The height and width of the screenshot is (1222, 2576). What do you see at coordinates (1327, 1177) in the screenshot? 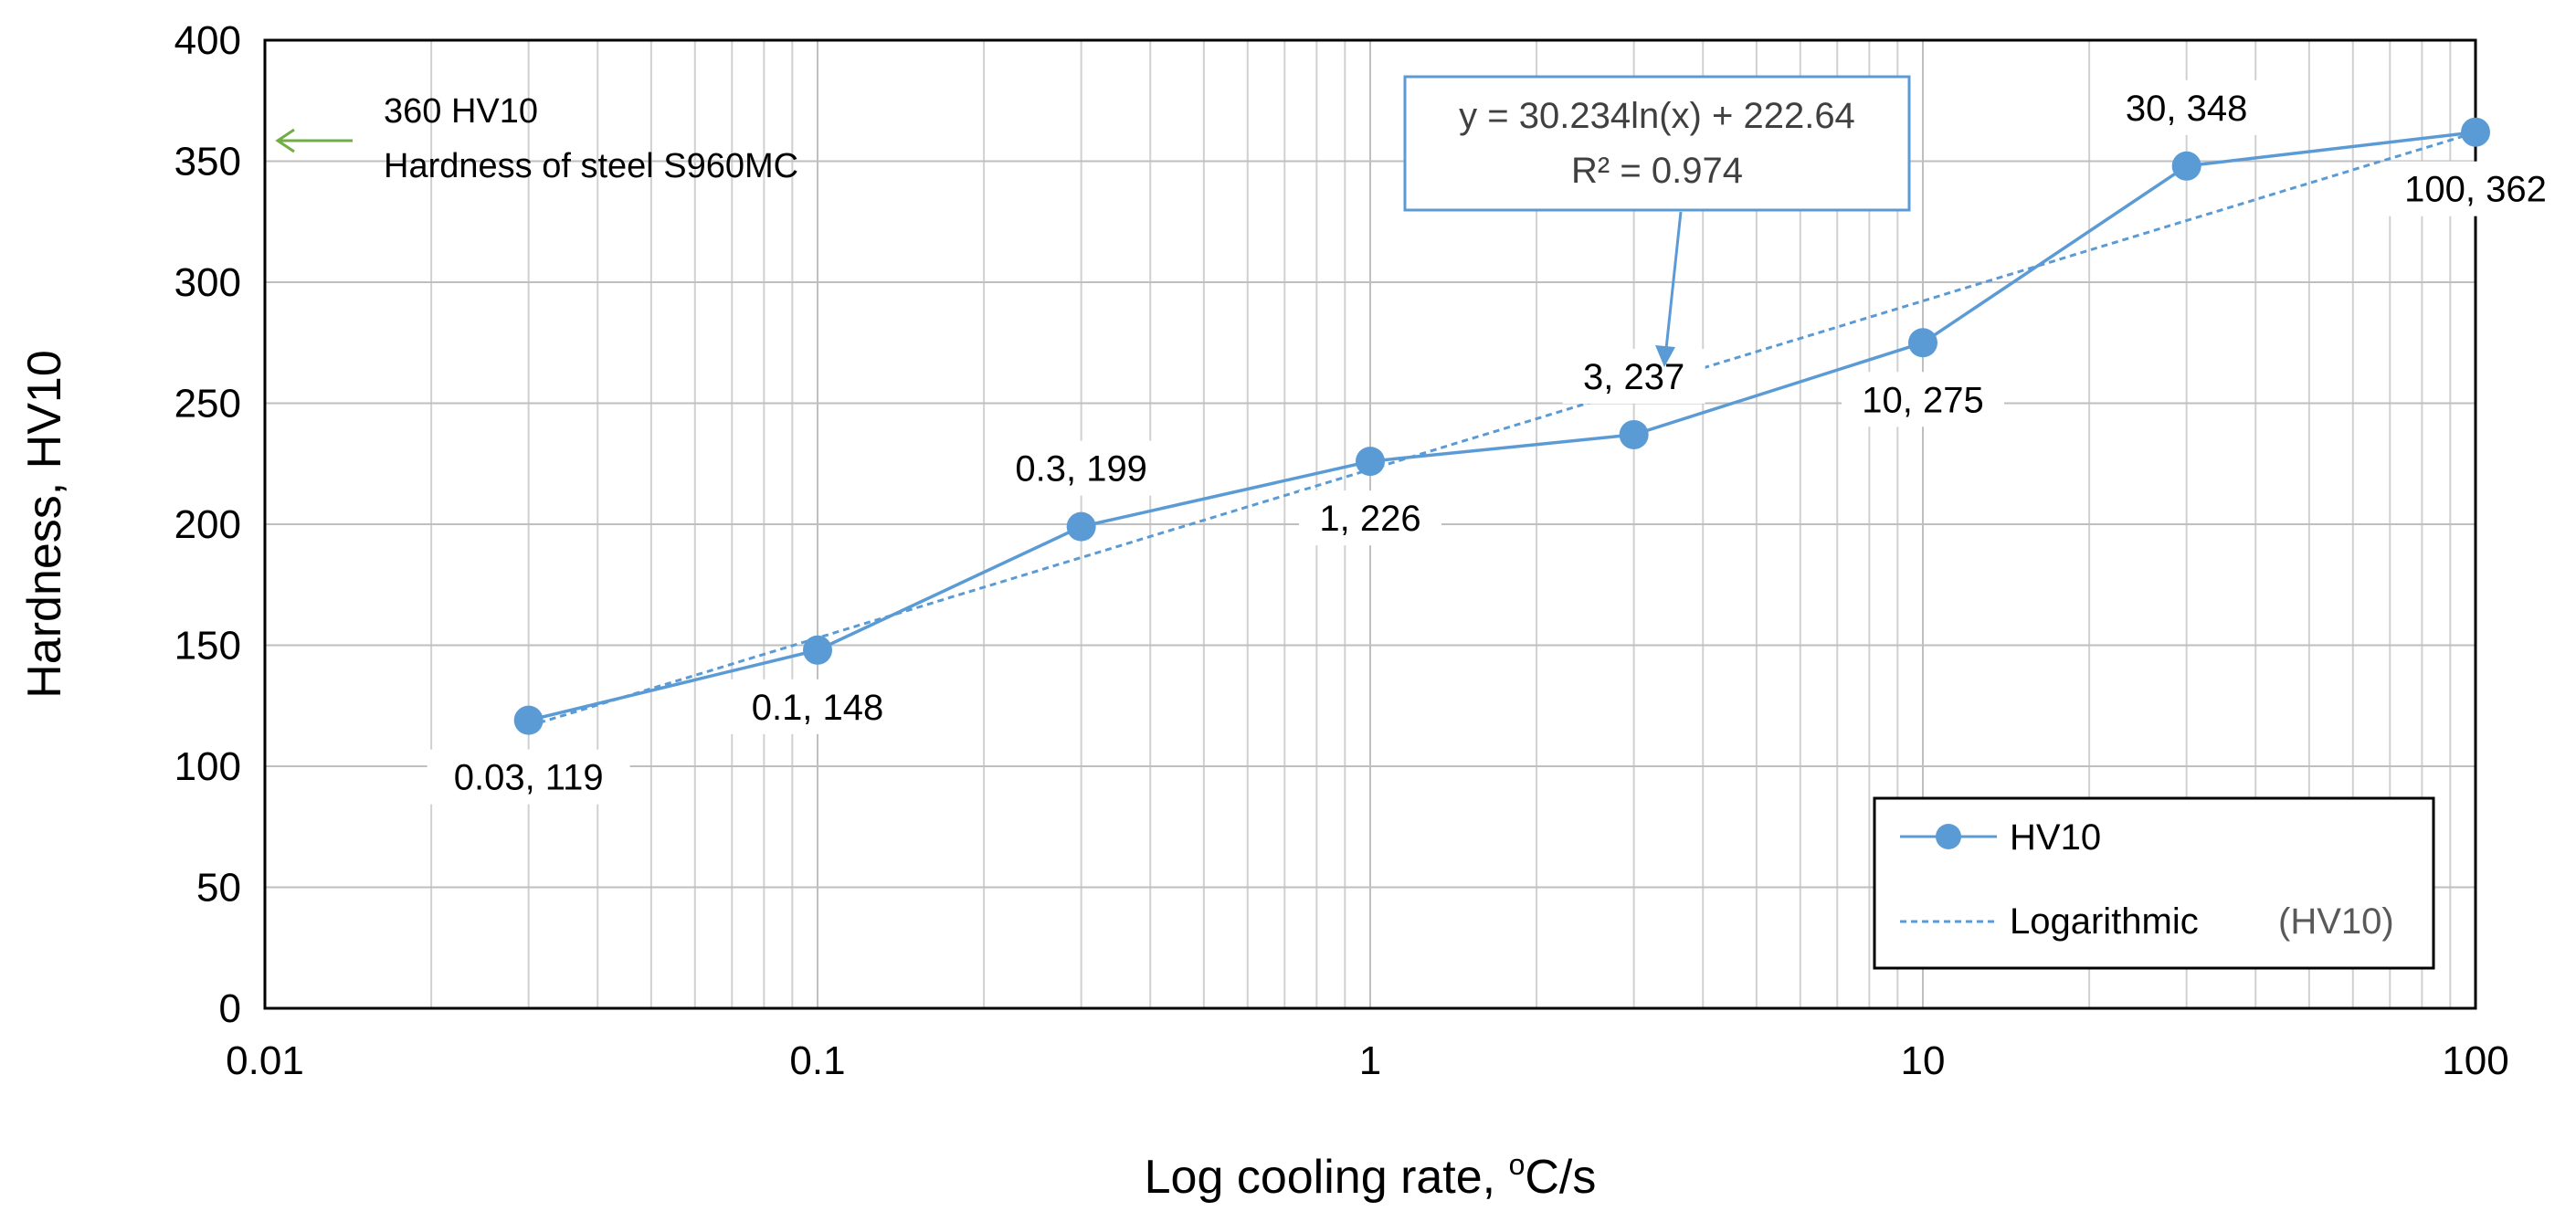
I see `x-axis-title-prefix: Log cooling rate,` at bounding box center [1327, 1177].